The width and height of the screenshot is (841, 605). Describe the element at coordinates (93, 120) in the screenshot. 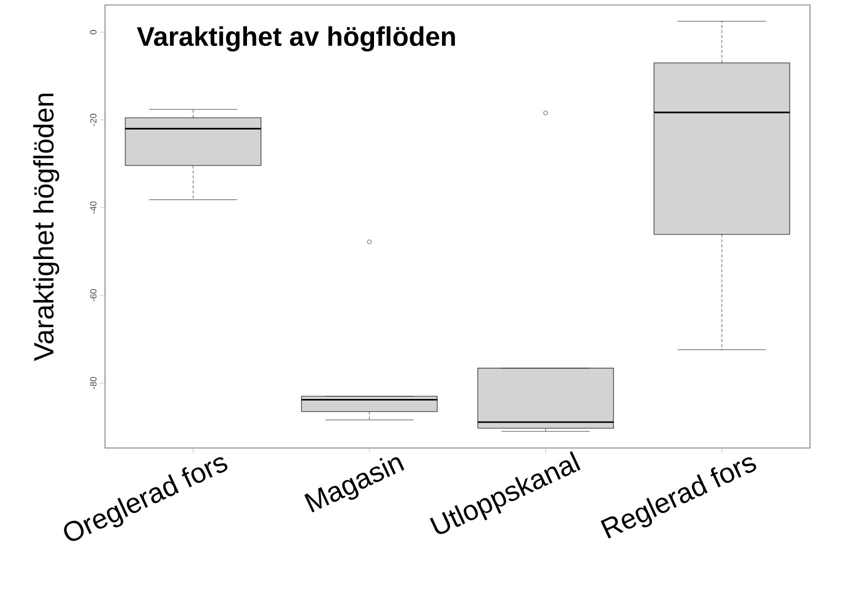

I see `y-tick-label: -20` at that location.